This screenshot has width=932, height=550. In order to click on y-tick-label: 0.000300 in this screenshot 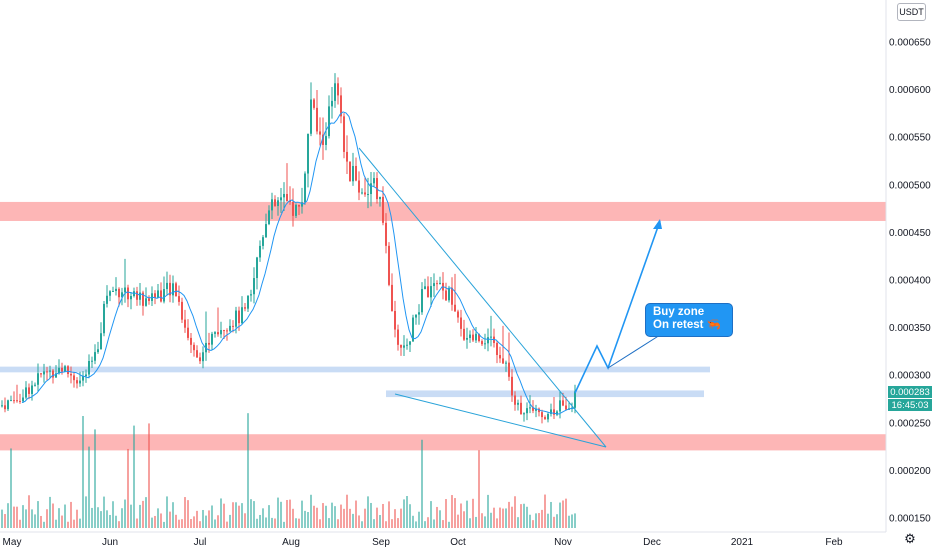, I will do `click(910, 376)`.